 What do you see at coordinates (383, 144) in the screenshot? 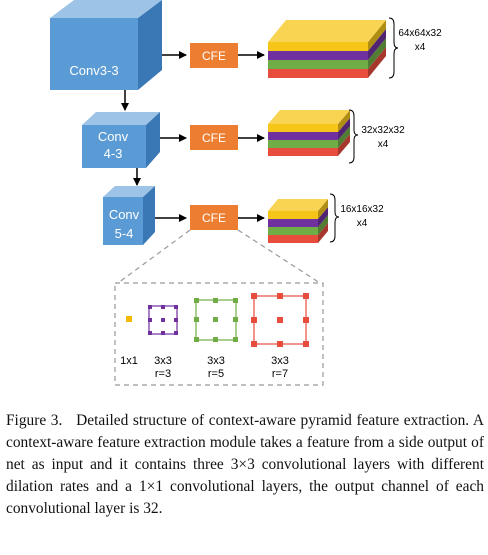
I see `output-mult-2: x4` at bounding box center [383, 144].